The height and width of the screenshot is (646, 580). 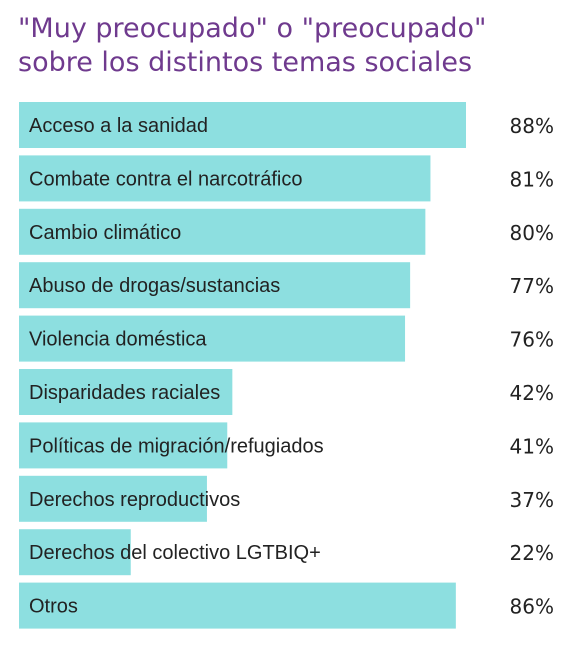 What do you see at coordinates (175, 553) in the screenshot?
I see `category-label-9: Derechos del colectivo LGTBIQ+` at bounding box center [175, 553].